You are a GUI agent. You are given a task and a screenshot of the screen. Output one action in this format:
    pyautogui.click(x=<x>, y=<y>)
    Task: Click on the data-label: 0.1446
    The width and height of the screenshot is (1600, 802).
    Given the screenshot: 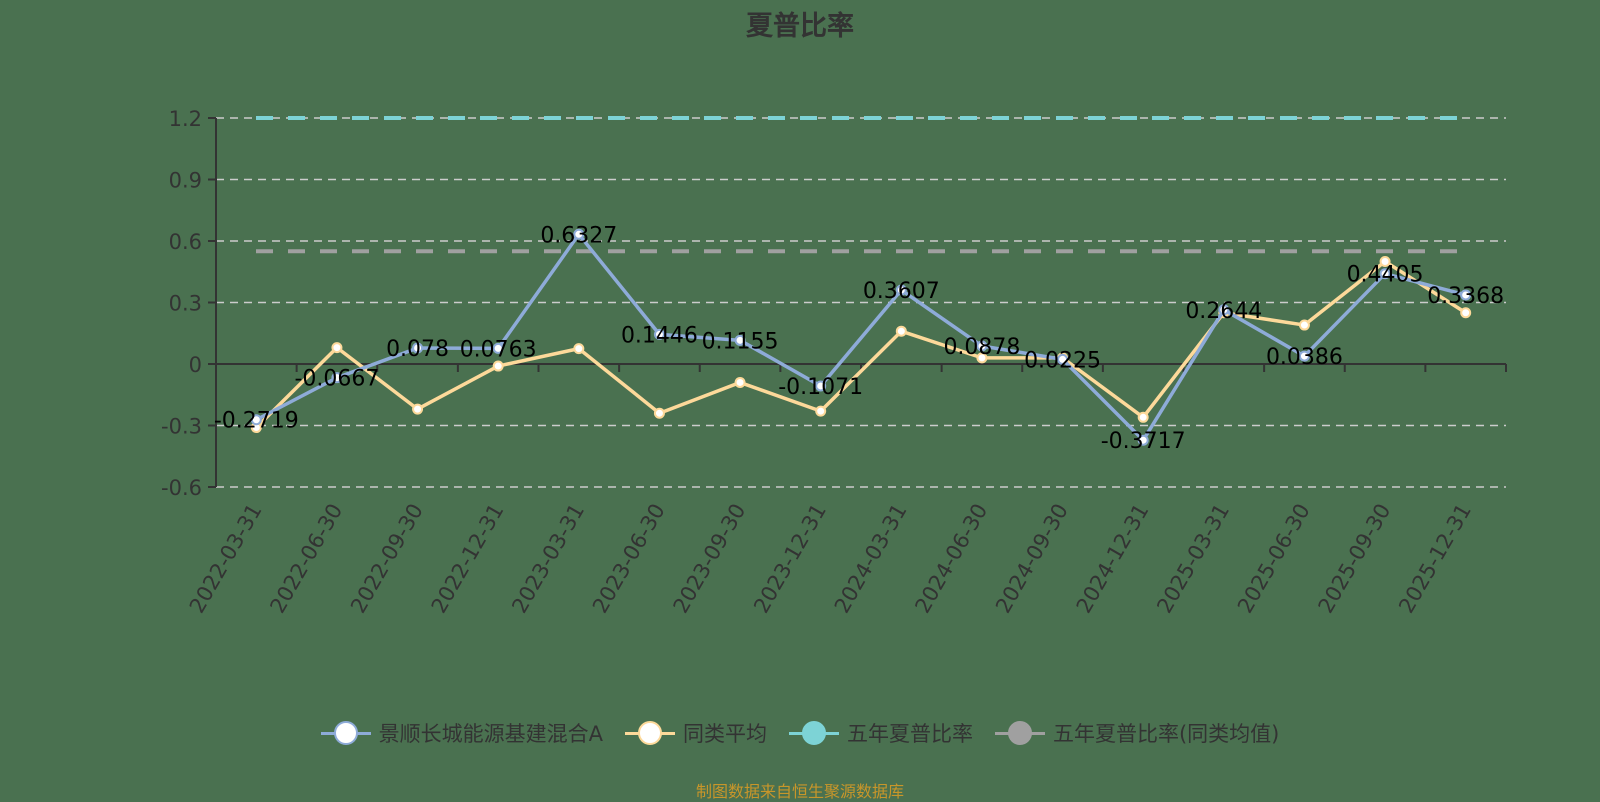 What is the action you would take?
    pyautogui.click(x=659, y=335)
    